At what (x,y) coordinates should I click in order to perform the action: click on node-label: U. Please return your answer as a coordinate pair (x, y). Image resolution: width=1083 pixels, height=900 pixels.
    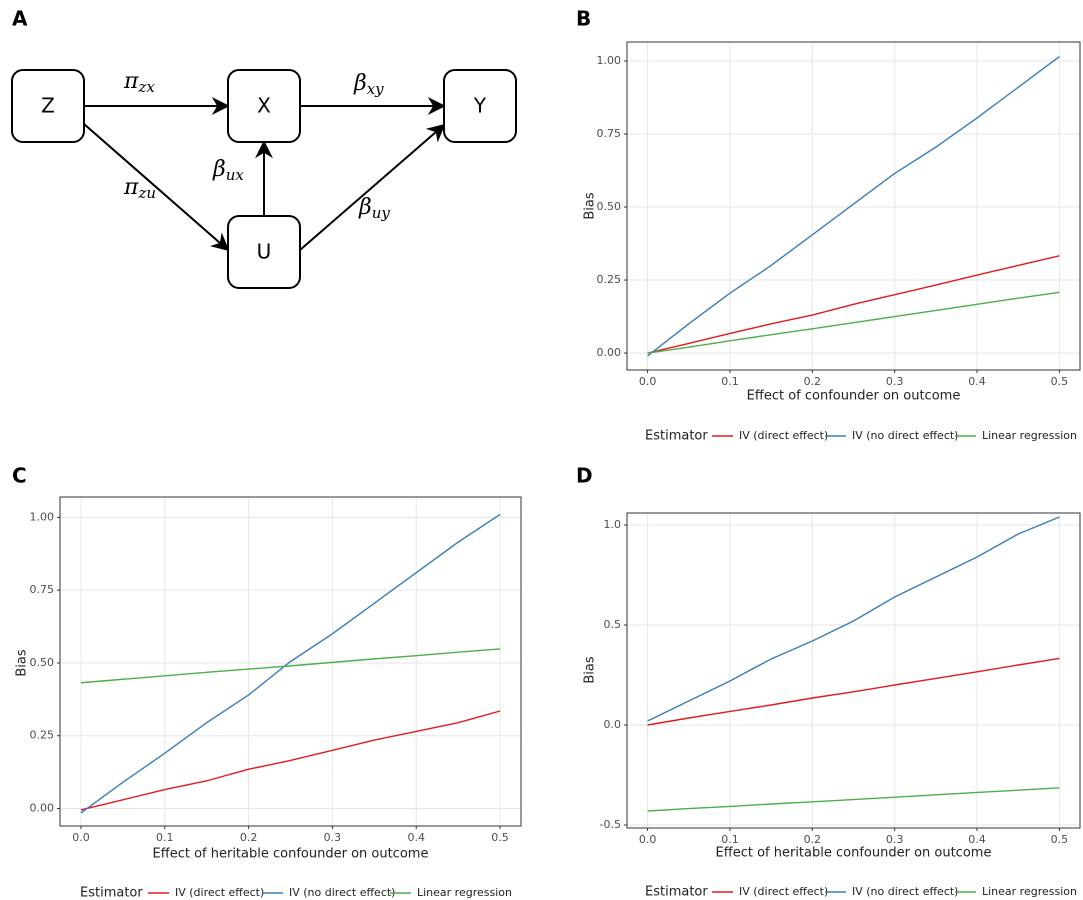
    Looking at the image, I should click on (264, 252).